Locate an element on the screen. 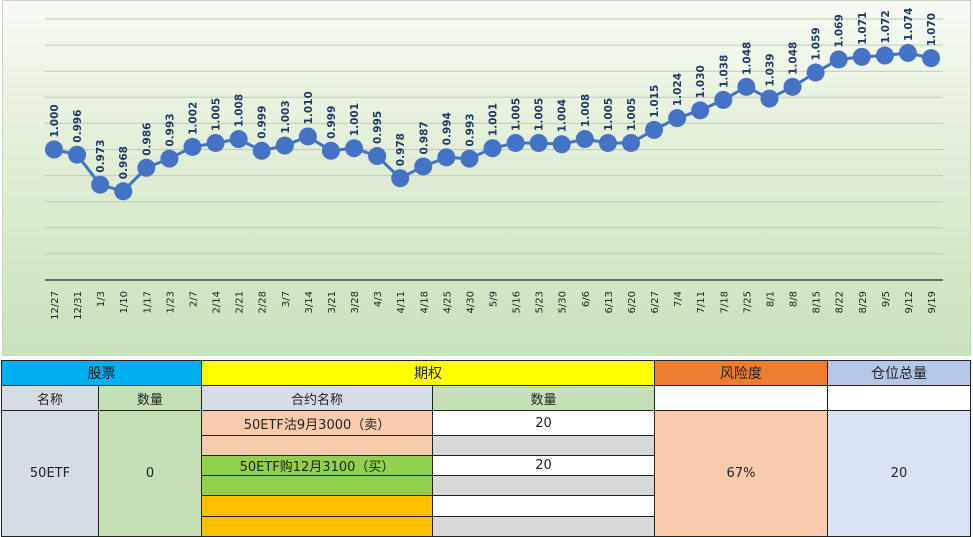 The image size is (973, 537). x-tick-label: 3/7 is located at coordinates (286, 299).